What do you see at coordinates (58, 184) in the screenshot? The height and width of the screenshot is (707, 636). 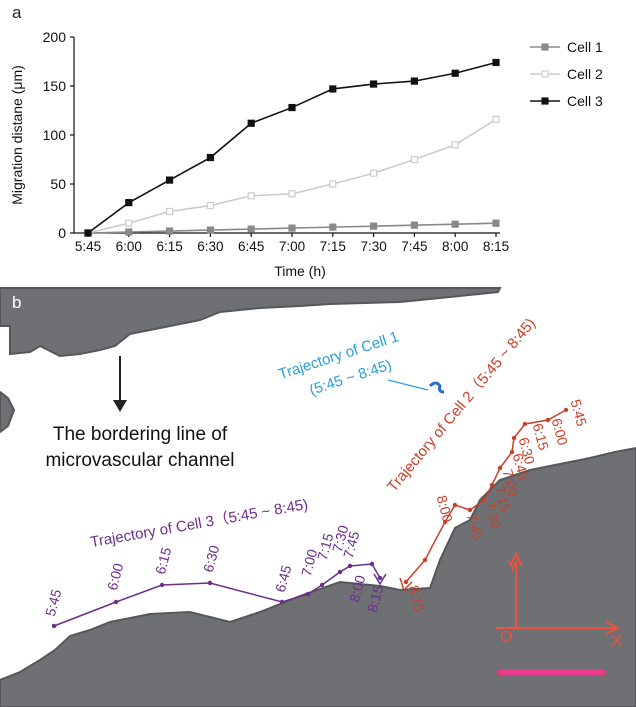 I see `y-tick-label: 50` at bounding box center [58, 184].